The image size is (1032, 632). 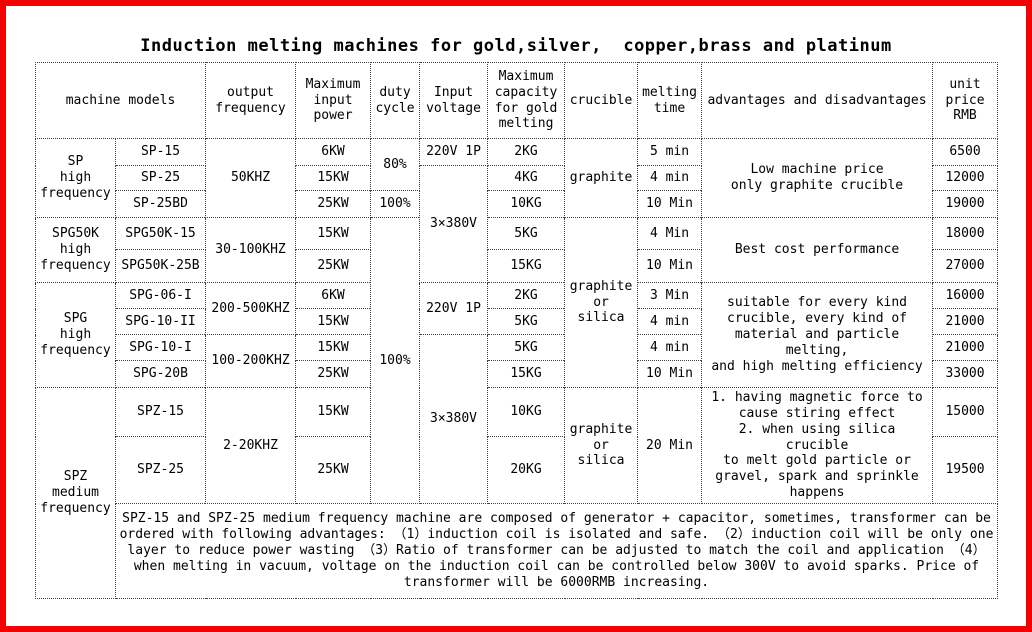 I want to click on advantage-cell: Best cost performance, so click(x=817, y=250).